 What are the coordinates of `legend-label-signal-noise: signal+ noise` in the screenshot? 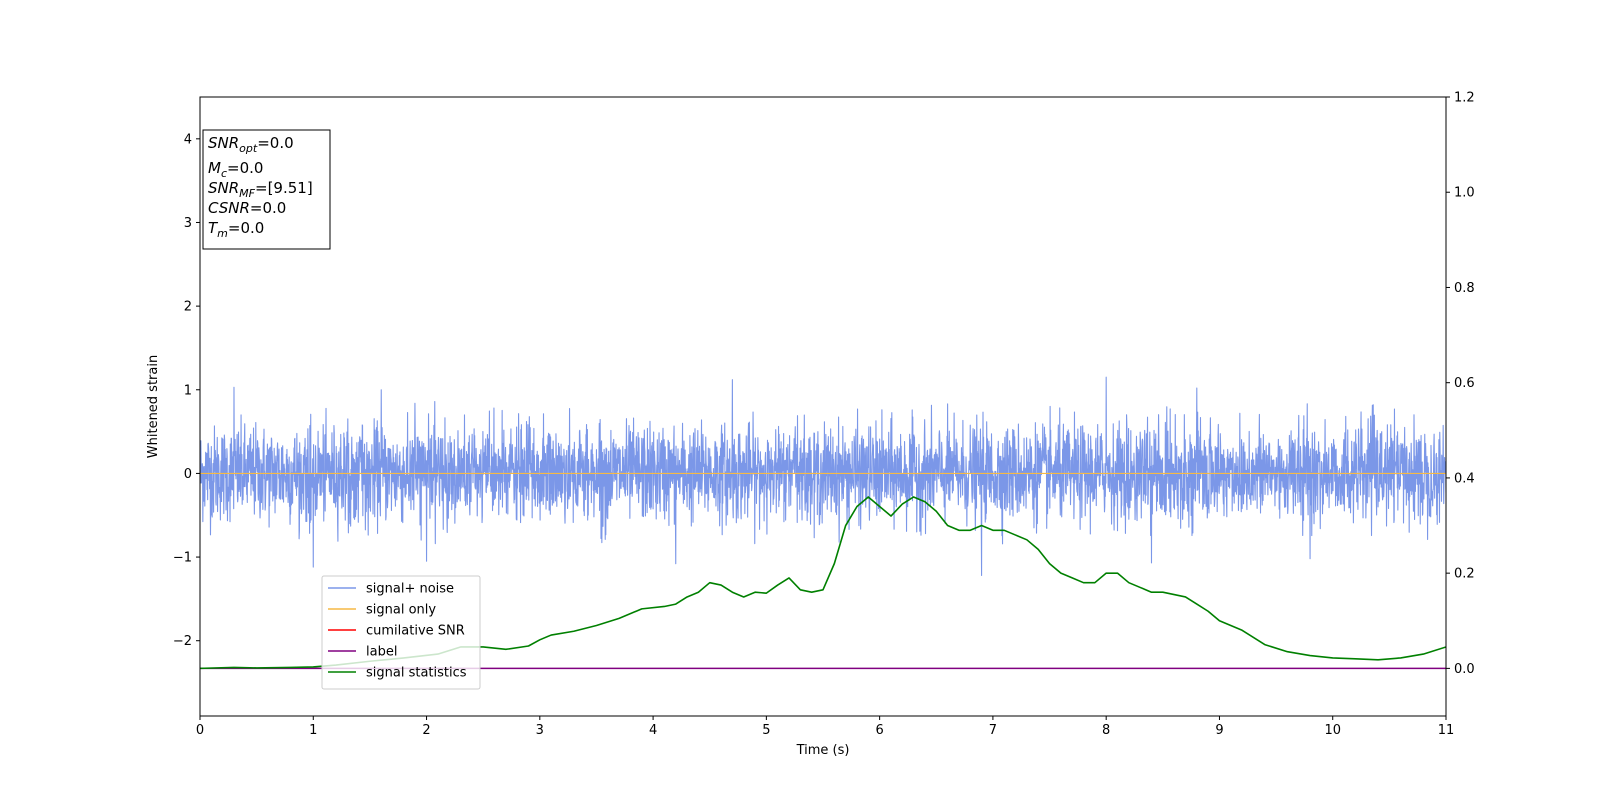 It's located at (410, 589).